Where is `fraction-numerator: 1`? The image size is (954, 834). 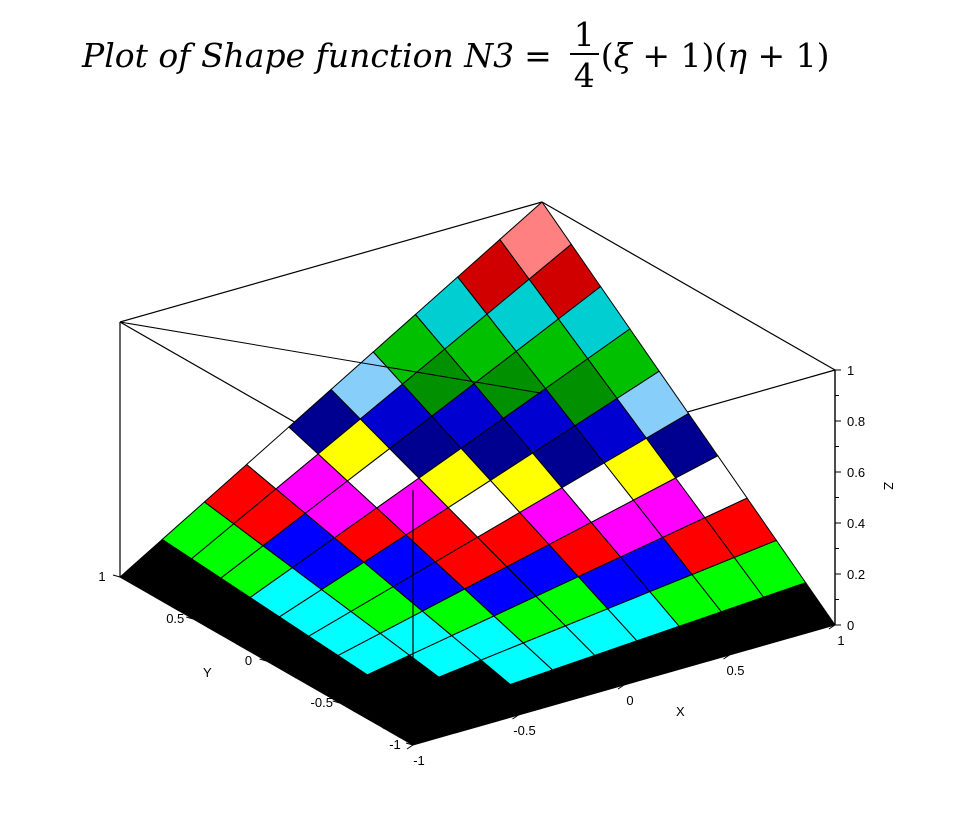 fraction-numerator: 1 is located at coordinates (584, 36).